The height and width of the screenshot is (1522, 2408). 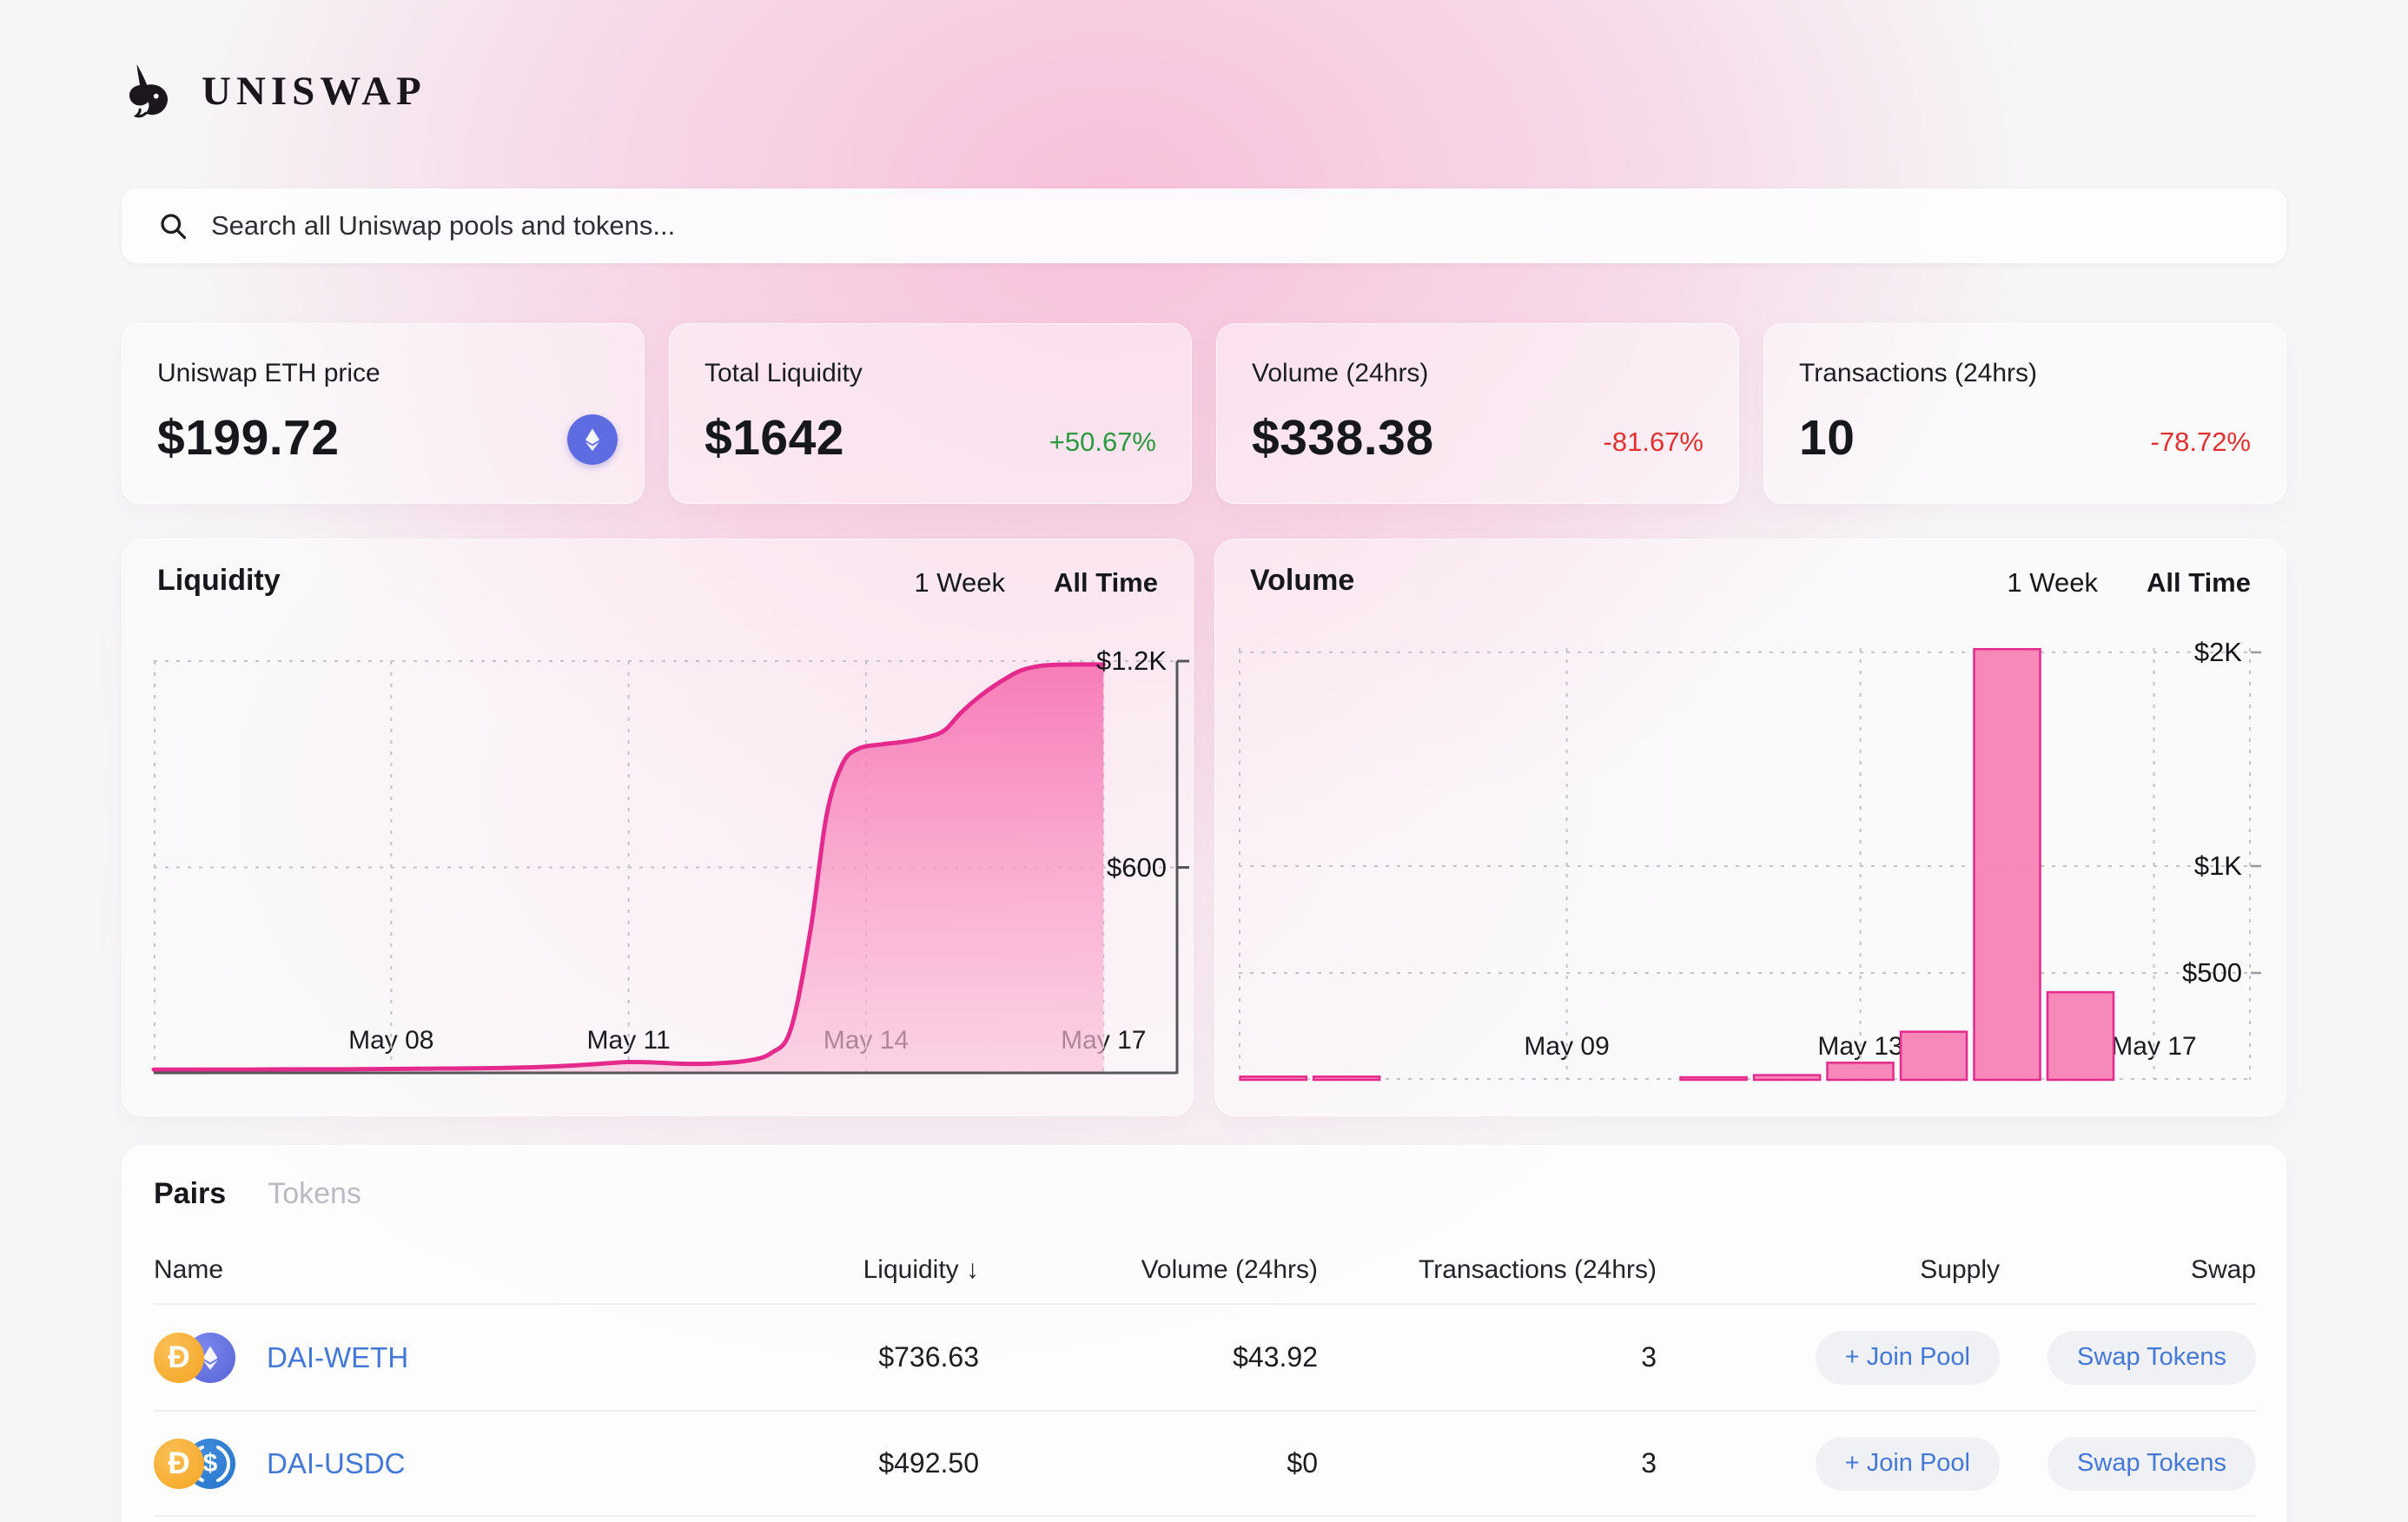 I want to click on stat-card-total-liquidity: Total Liquidity $1642 +50.67%, so click(x=931, y=413).